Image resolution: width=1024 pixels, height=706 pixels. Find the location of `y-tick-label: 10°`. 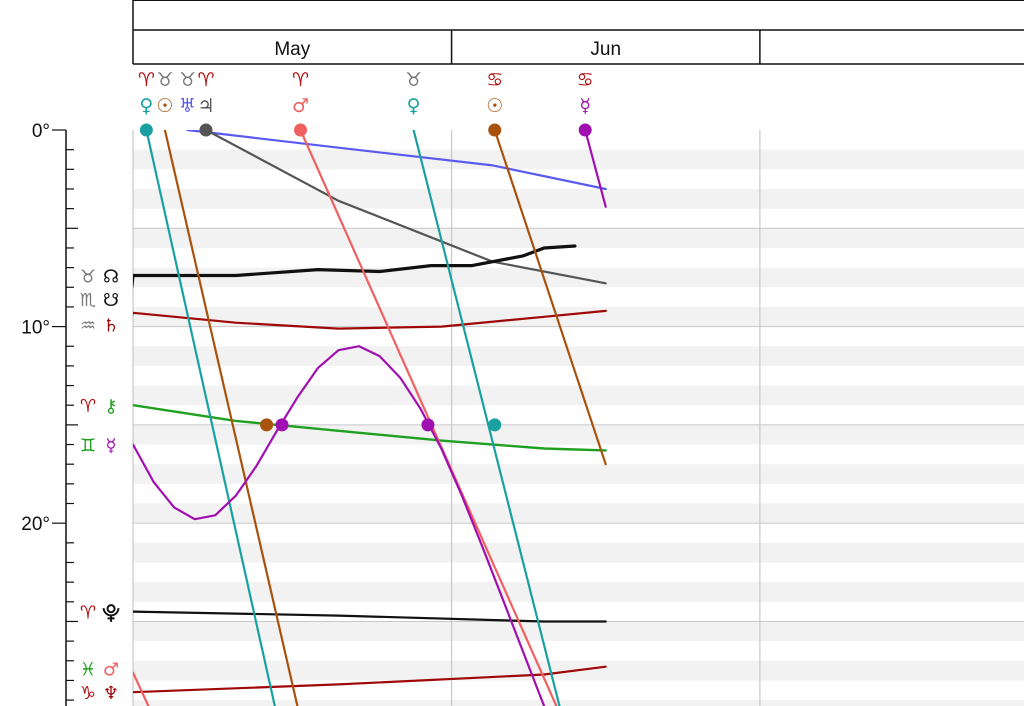

y-tick-label: 10° is located at coordinates (35, 328).